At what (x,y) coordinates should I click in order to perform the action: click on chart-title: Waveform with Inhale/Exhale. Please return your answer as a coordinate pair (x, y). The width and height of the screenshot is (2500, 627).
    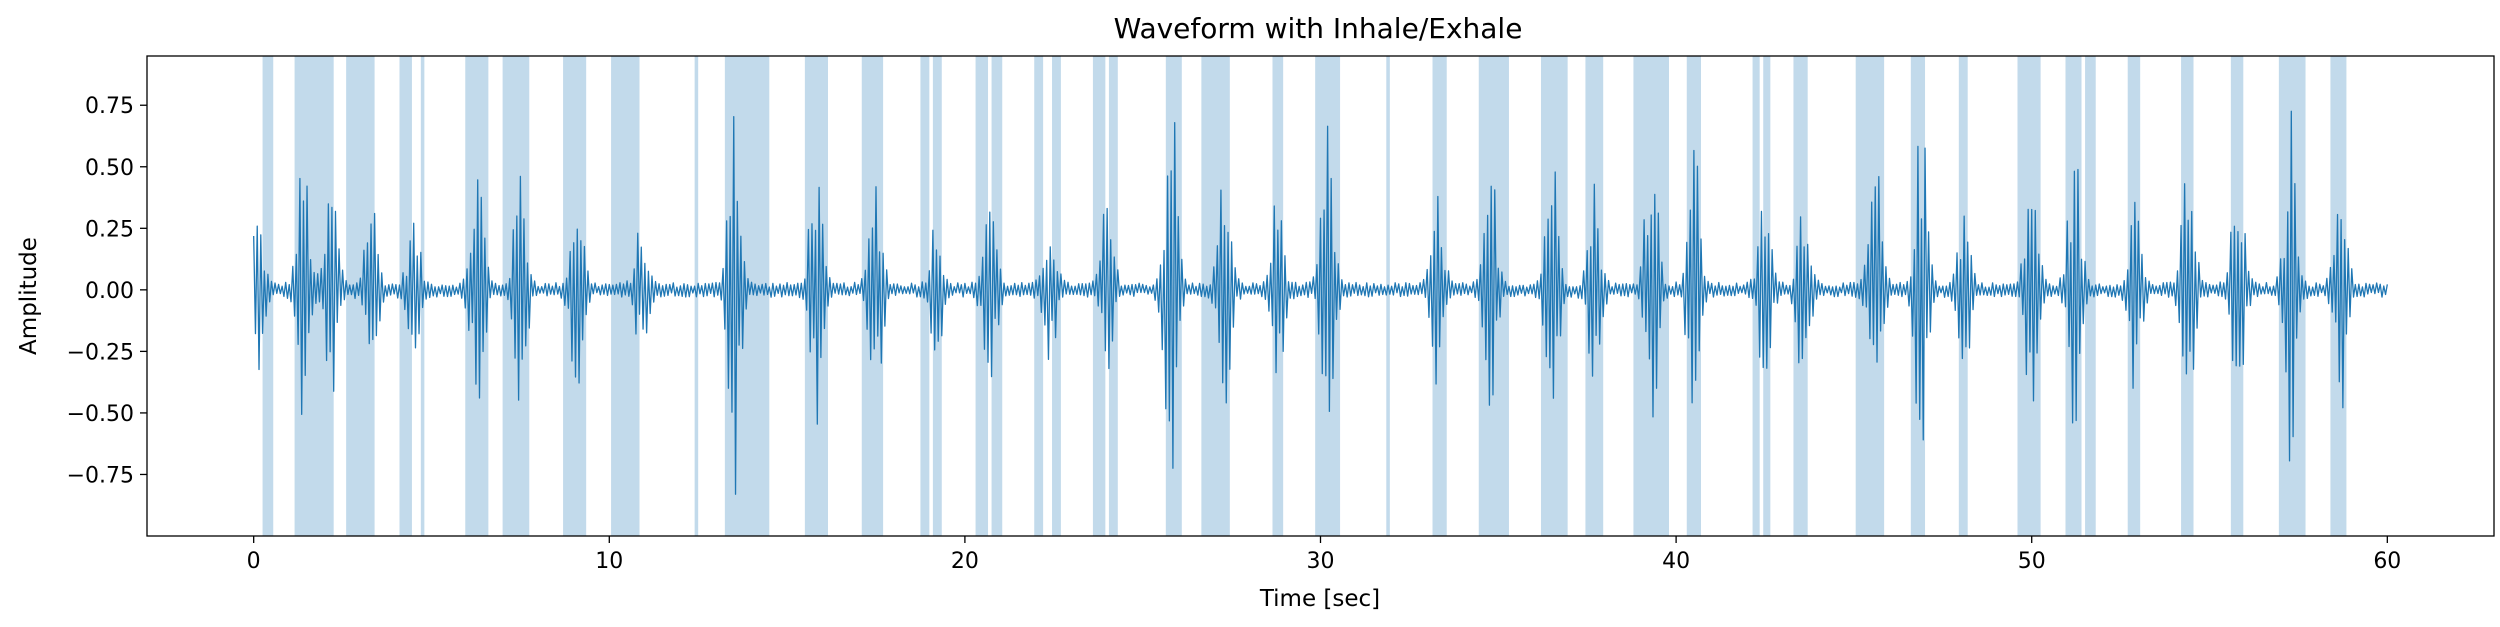
    Looking at the image, I should click on (1318, 28).